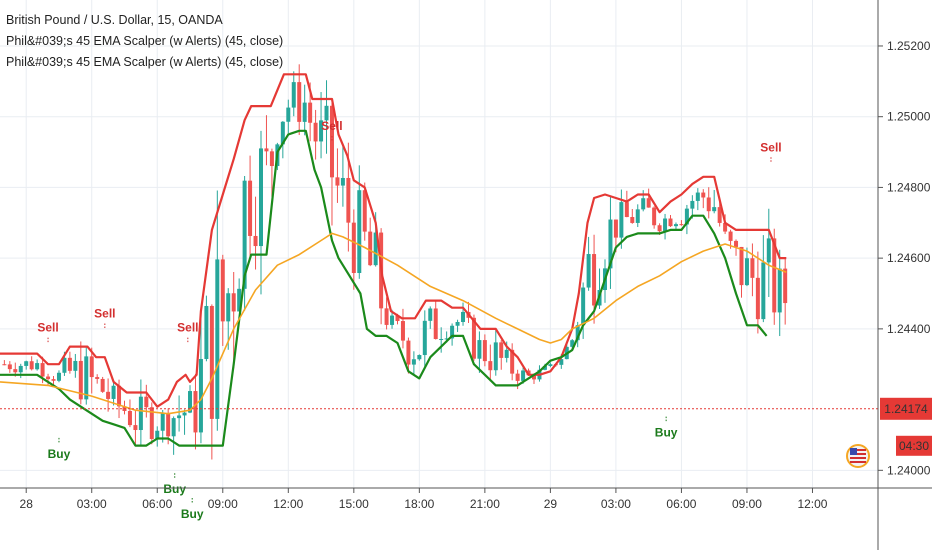  I want to click on y-tick-label: 1.24000, so click(909, 470).